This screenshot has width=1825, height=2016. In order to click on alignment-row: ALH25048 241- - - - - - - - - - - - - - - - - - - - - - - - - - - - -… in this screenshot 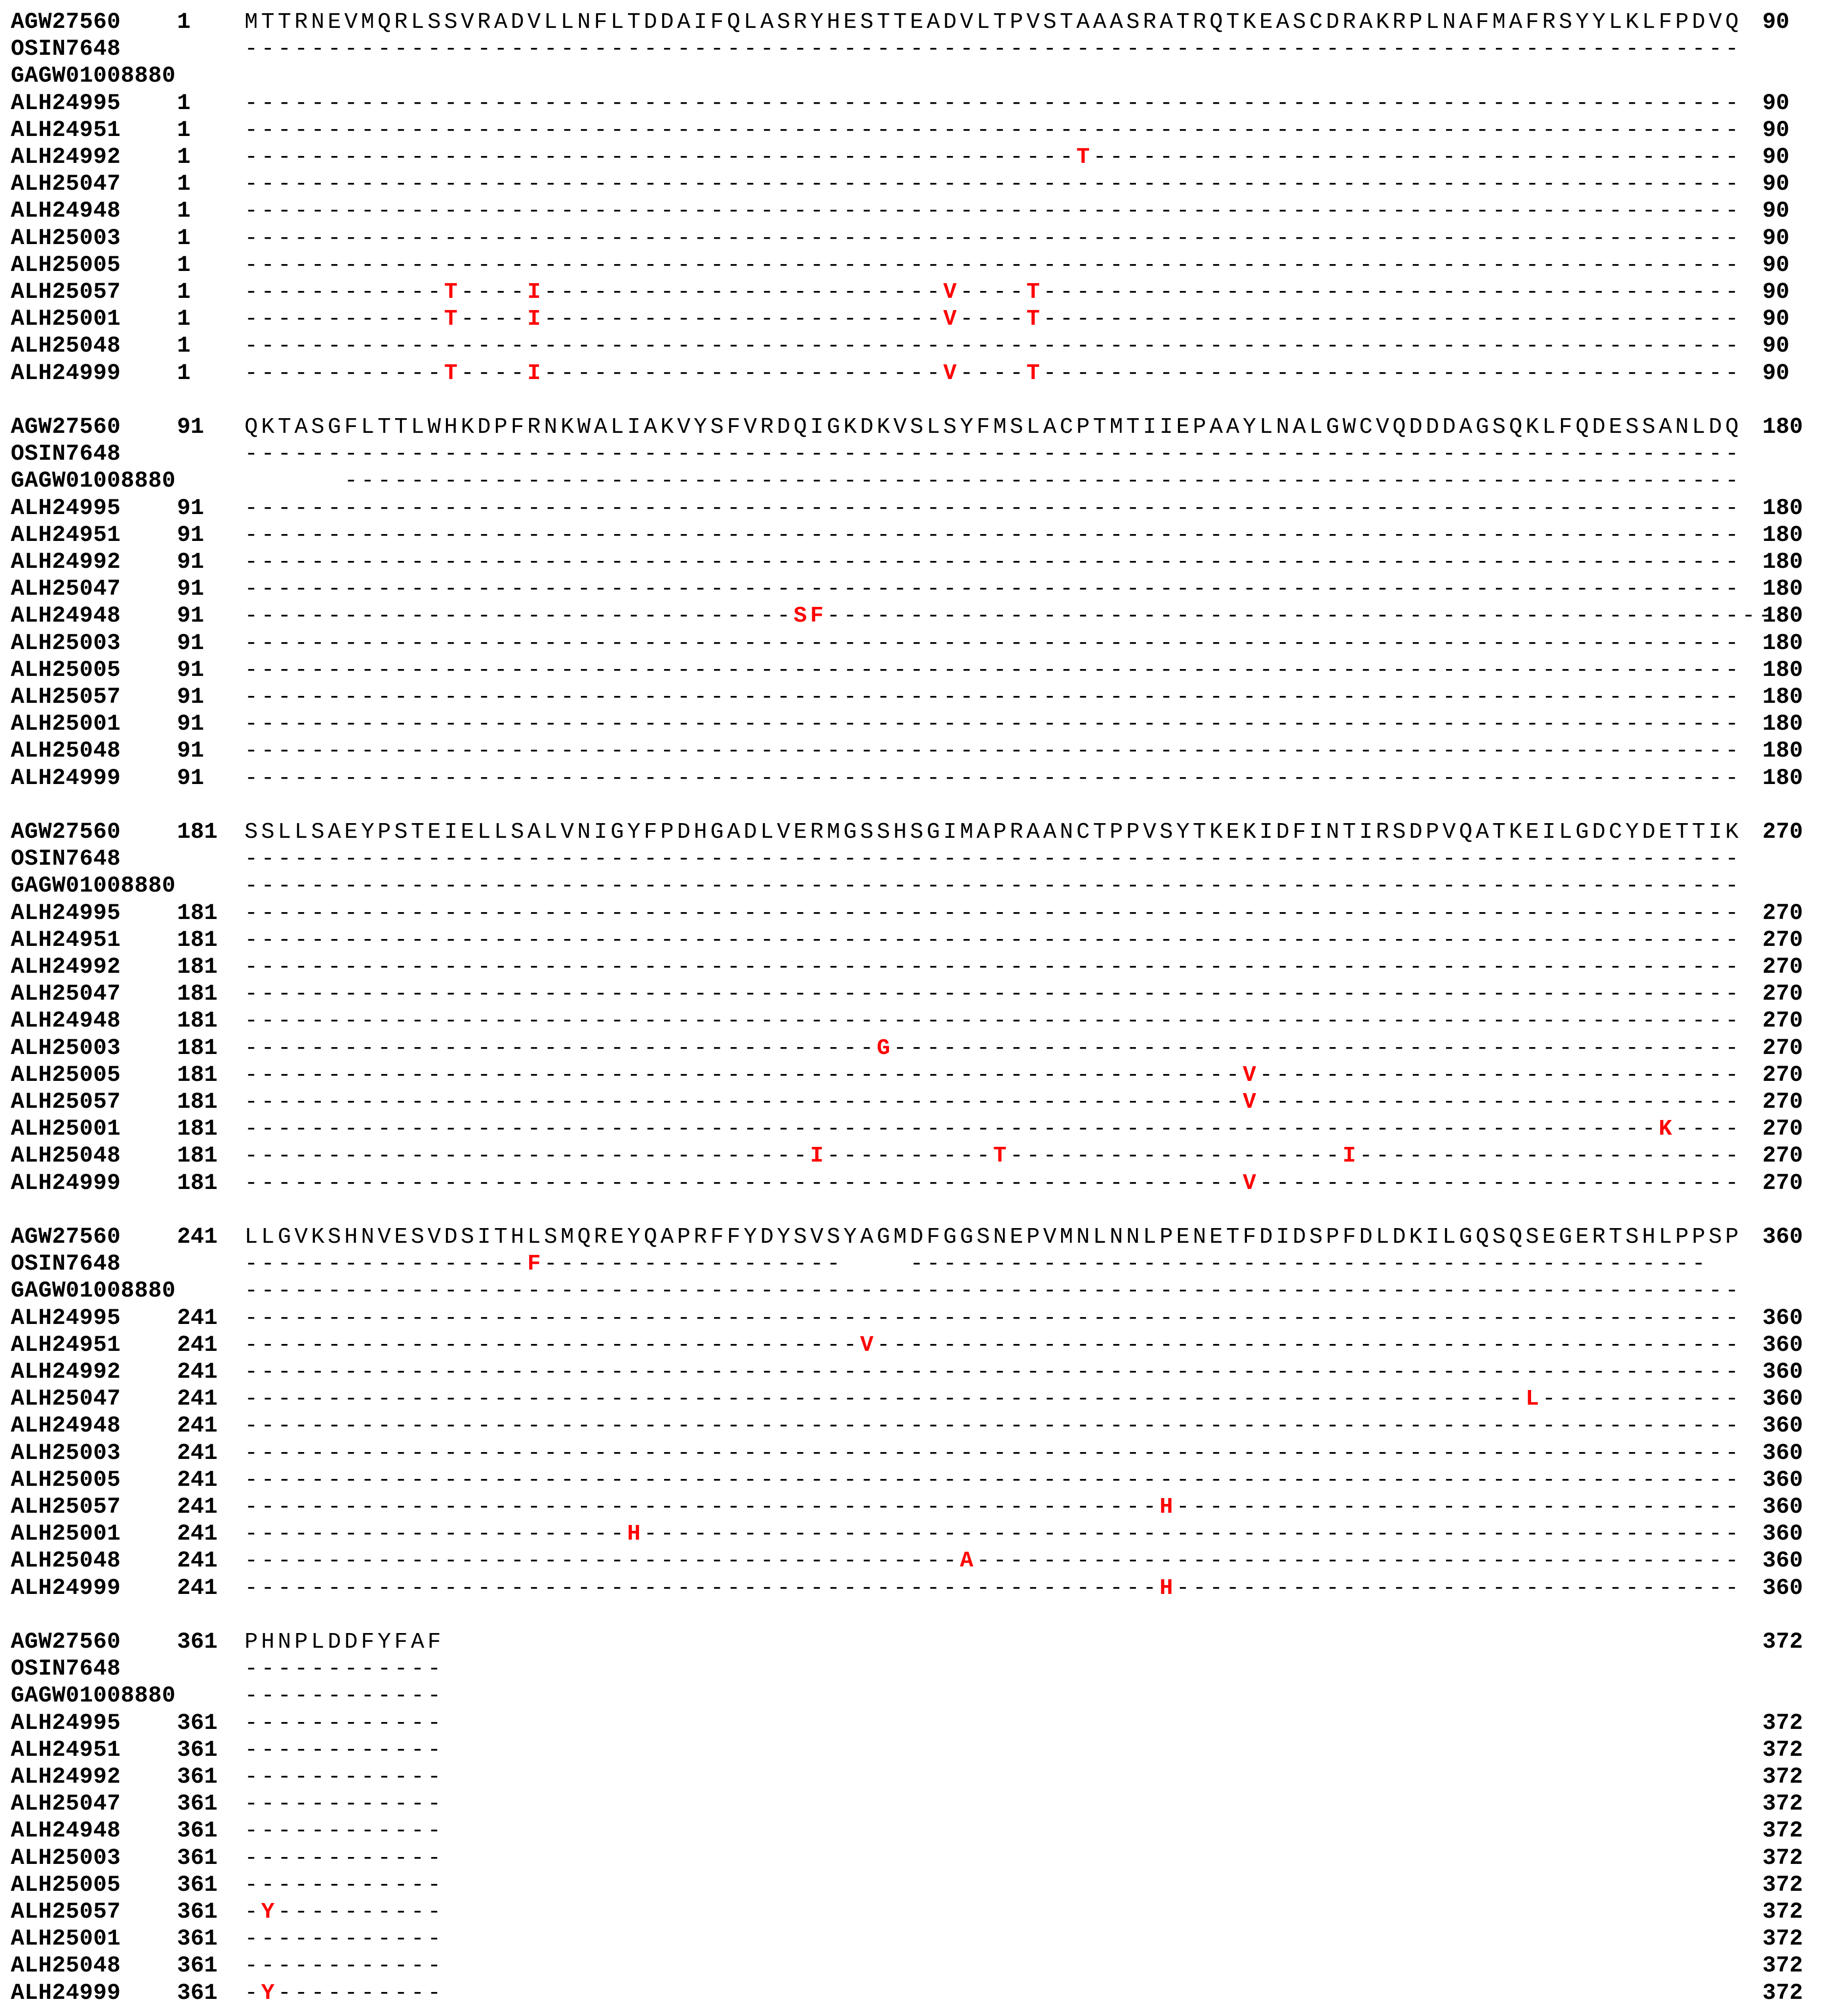, I will do `click(912, 1560)`.